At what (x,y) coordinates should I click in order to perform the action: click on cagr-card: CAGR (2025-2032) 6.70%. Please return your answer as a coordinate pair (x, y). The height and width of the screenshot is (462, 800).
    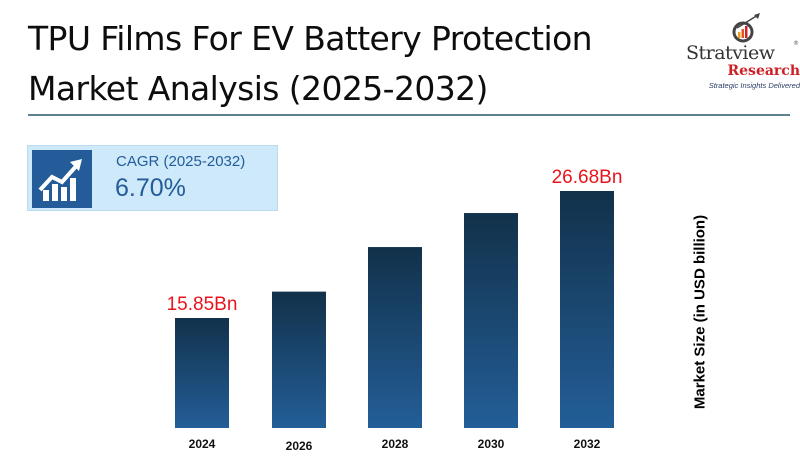
    Looking at the image, I should click on (152, 178).